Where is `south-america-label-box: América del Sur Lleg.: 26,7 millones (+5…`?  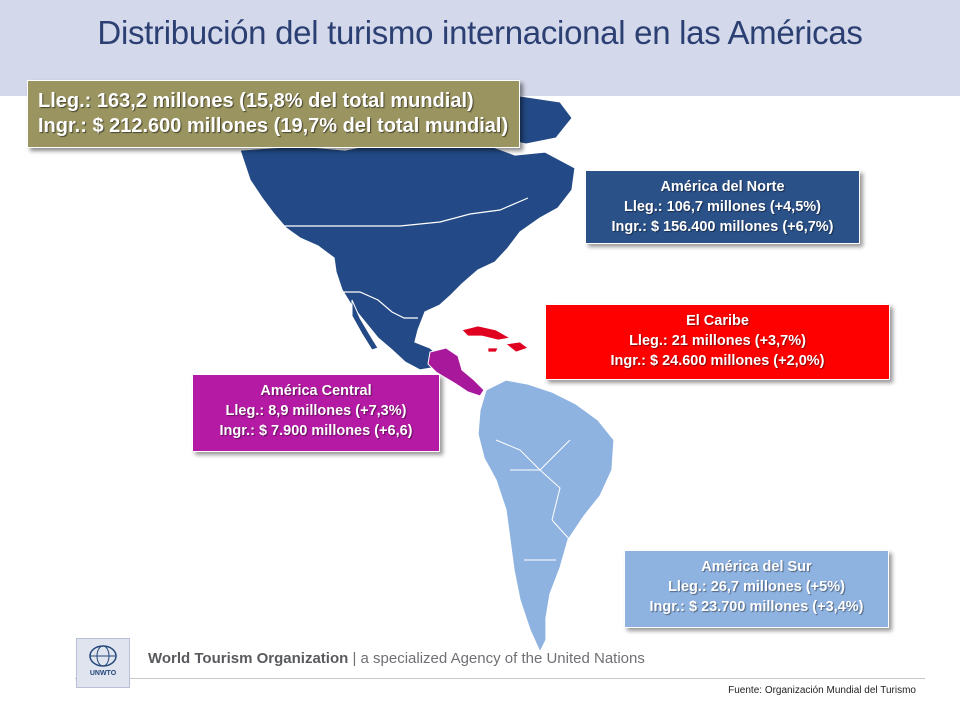 south-america-label-box: América del Sur Lleg.: 26,7 millones (+5… is located at coordinates (756, 589).